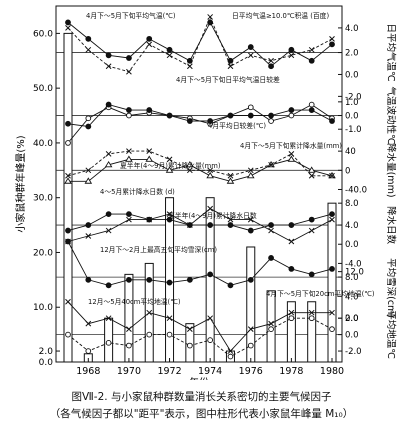  I want to click on series-10-point-1974, so click(210, 340).